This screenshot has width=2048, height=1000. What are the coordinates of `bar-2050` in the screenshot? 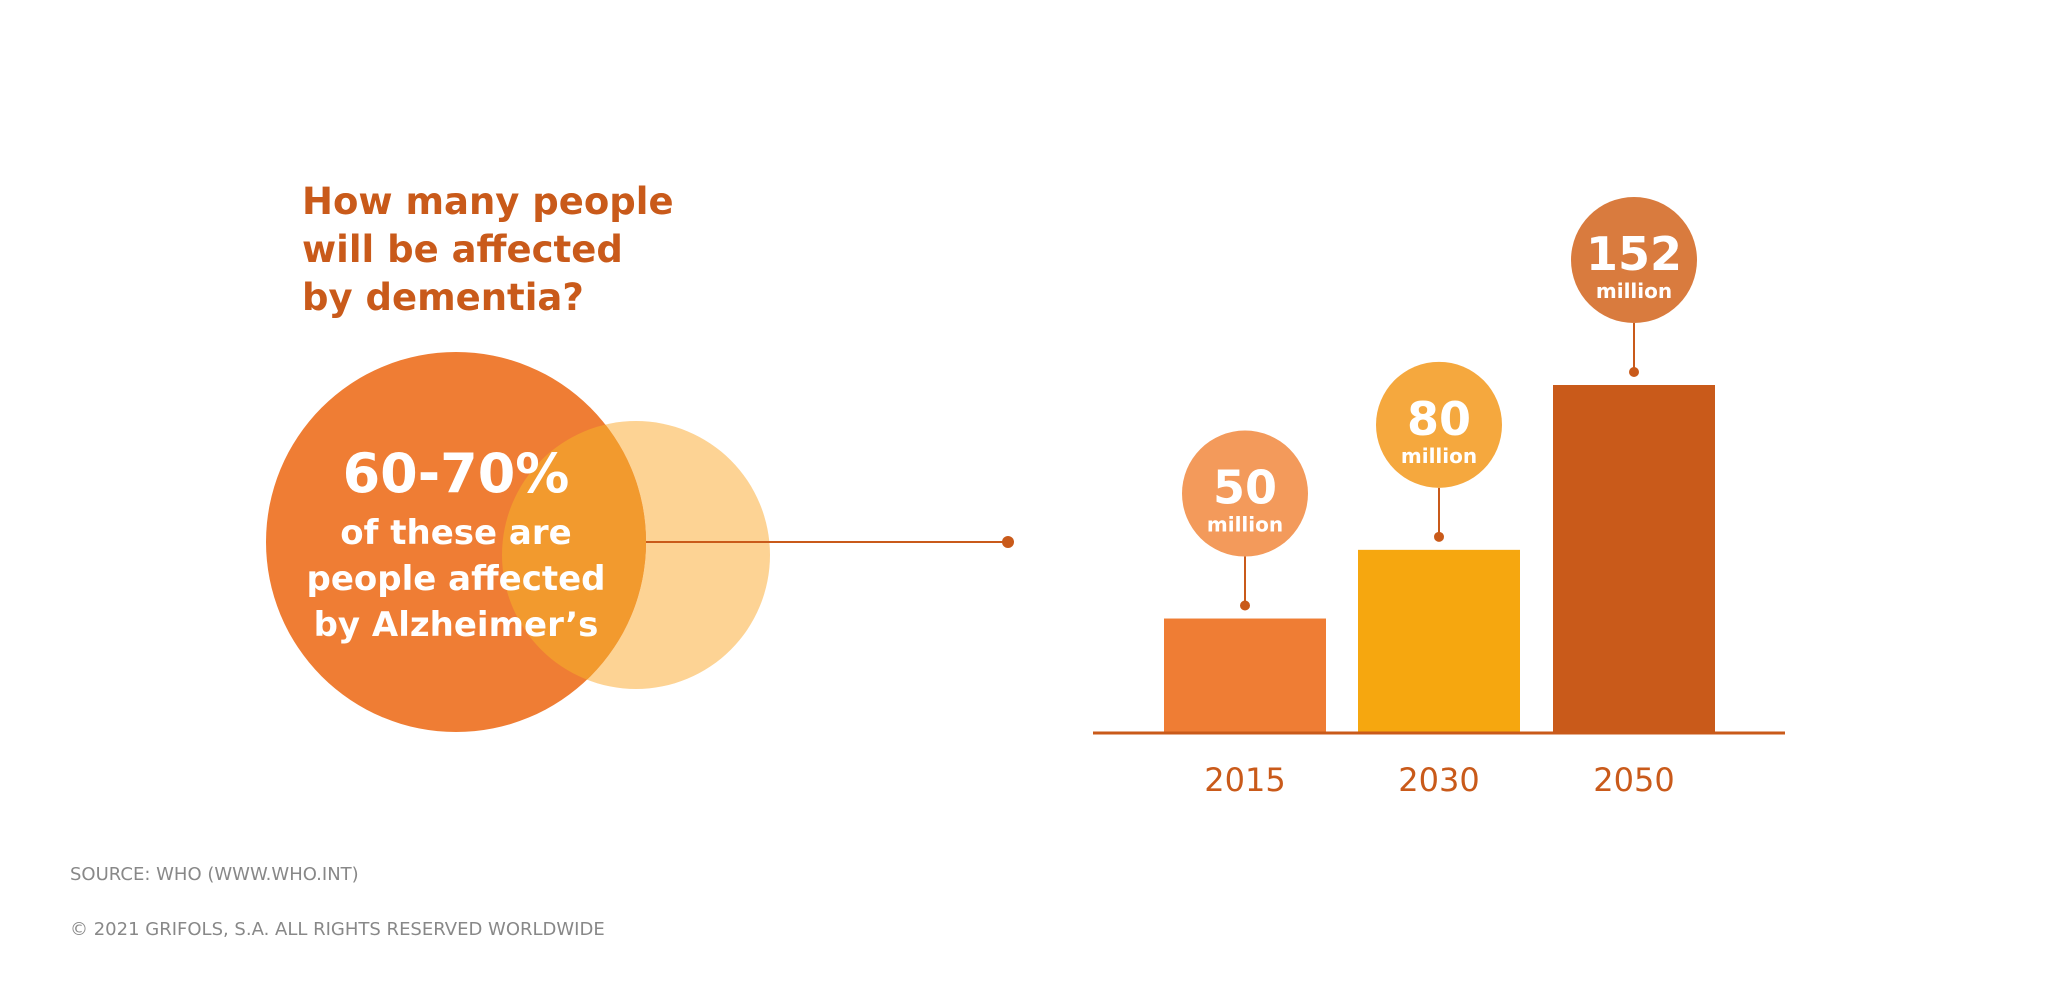 It's located at (1634, 559).